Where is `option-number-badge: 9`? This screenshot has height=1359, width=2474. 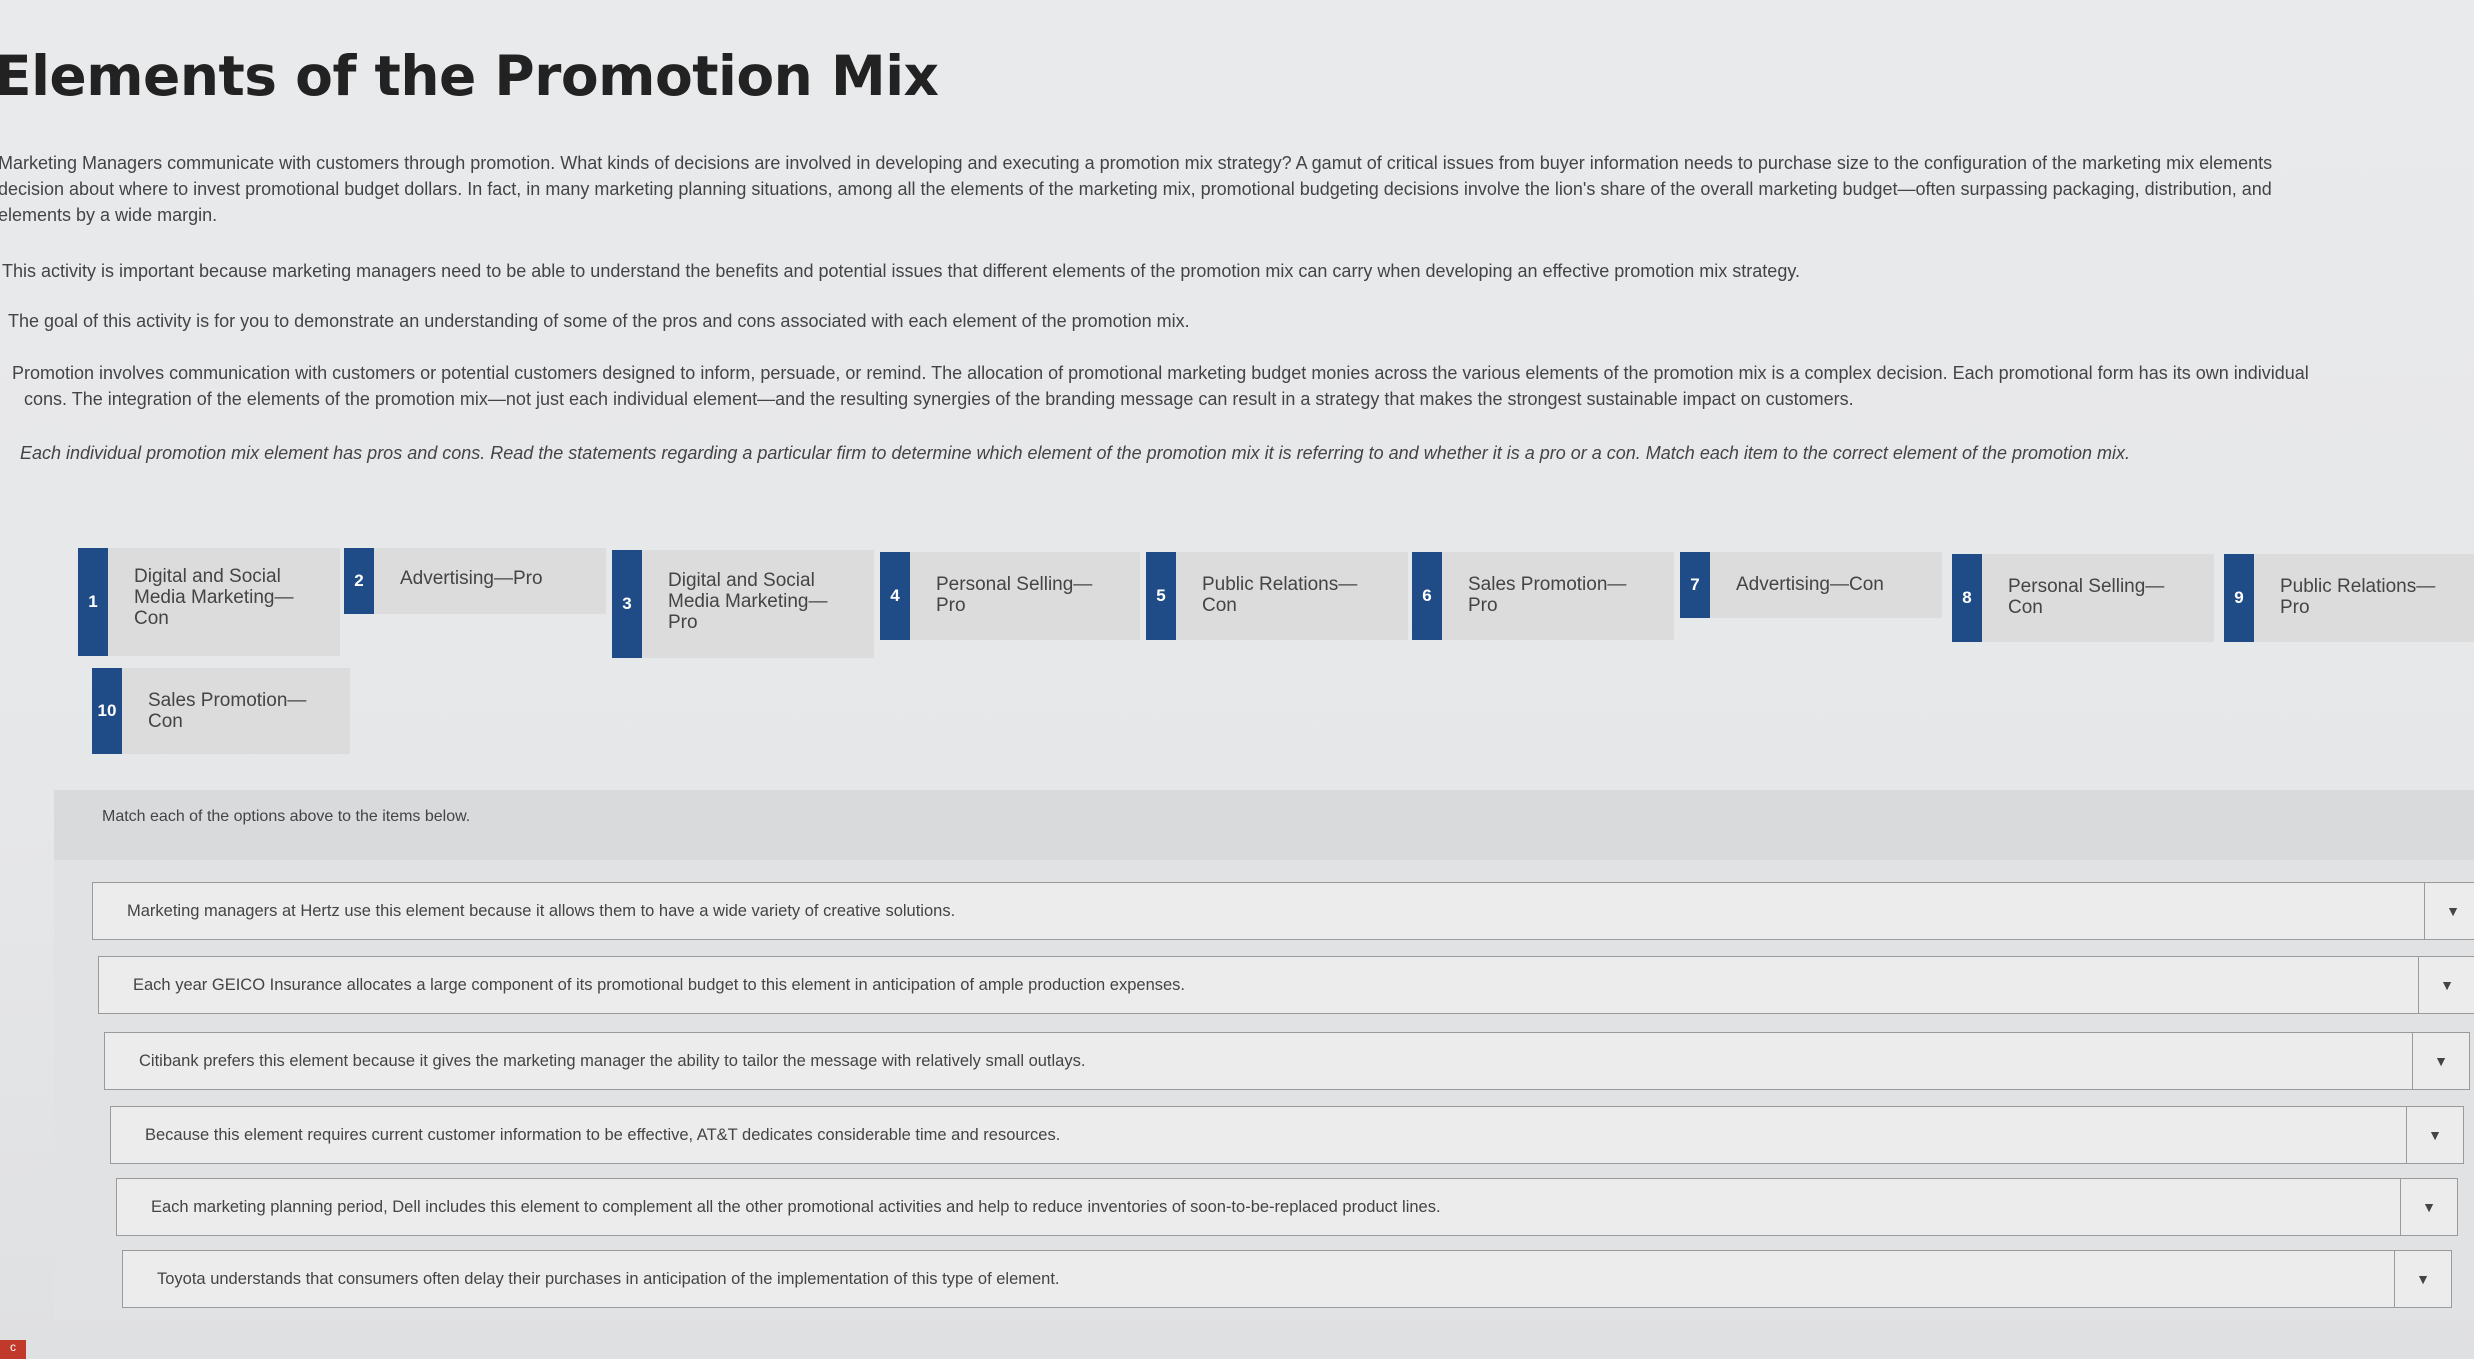
option-number-badge: 9 is located at coordinates (2239, 598).